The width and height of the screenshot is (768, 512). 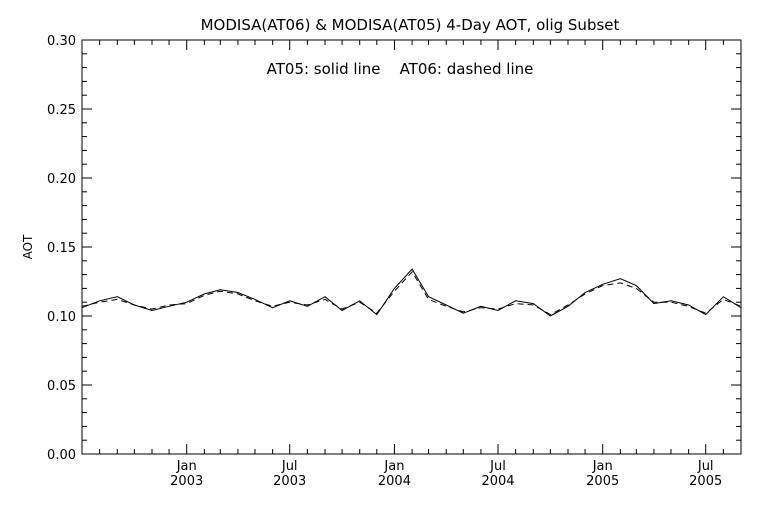 What do you see at coordinates (61, 317) in the screenshot?
I see `y-tick-label: 0.10` at bounding box center [61, 317].